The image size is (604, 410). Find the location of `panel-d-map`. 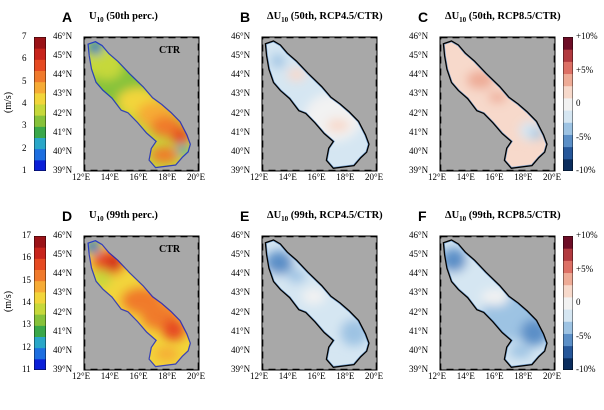

panel-d-map is located at coordinates (141, 303).